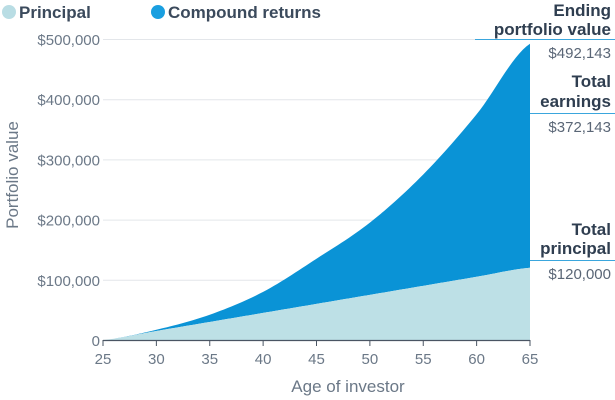 This screenshot has height=400, width=615. I want to click on annotation-principal-line2: principal, so click(575, 248).